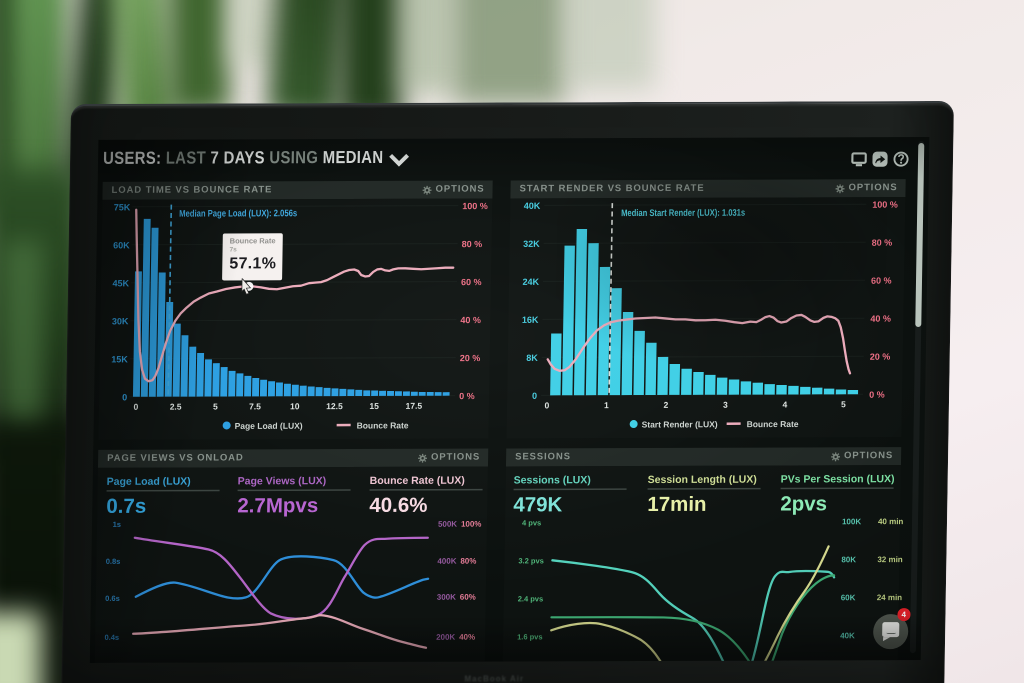 The height and width of the screenshot is (683, 1024). Describe the element at coordinates (468, 561) in the screenshot. I see `svg-text: 80%` at that location.